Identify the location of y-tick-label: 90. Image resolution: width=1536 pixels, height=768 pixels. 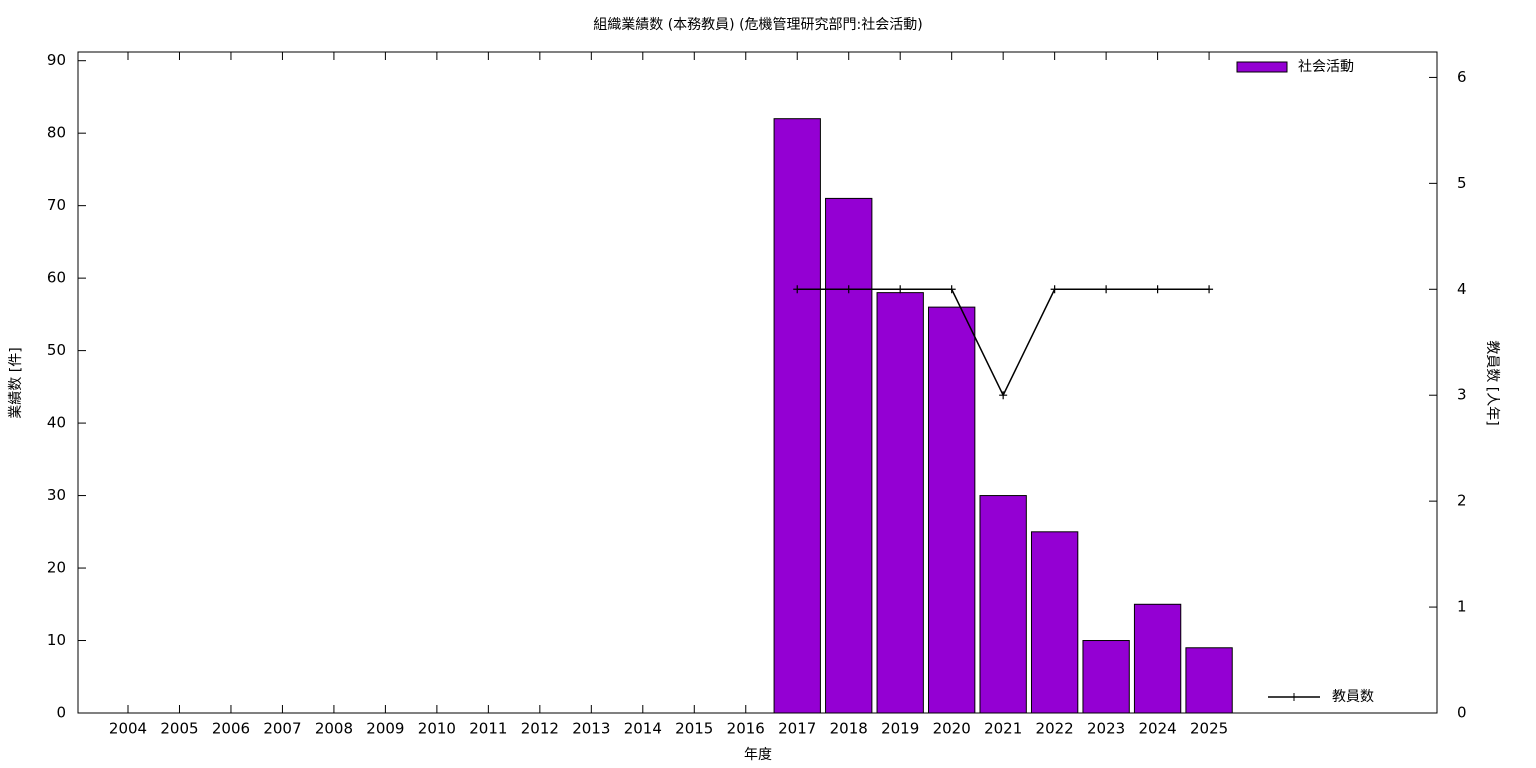
(56, 60).